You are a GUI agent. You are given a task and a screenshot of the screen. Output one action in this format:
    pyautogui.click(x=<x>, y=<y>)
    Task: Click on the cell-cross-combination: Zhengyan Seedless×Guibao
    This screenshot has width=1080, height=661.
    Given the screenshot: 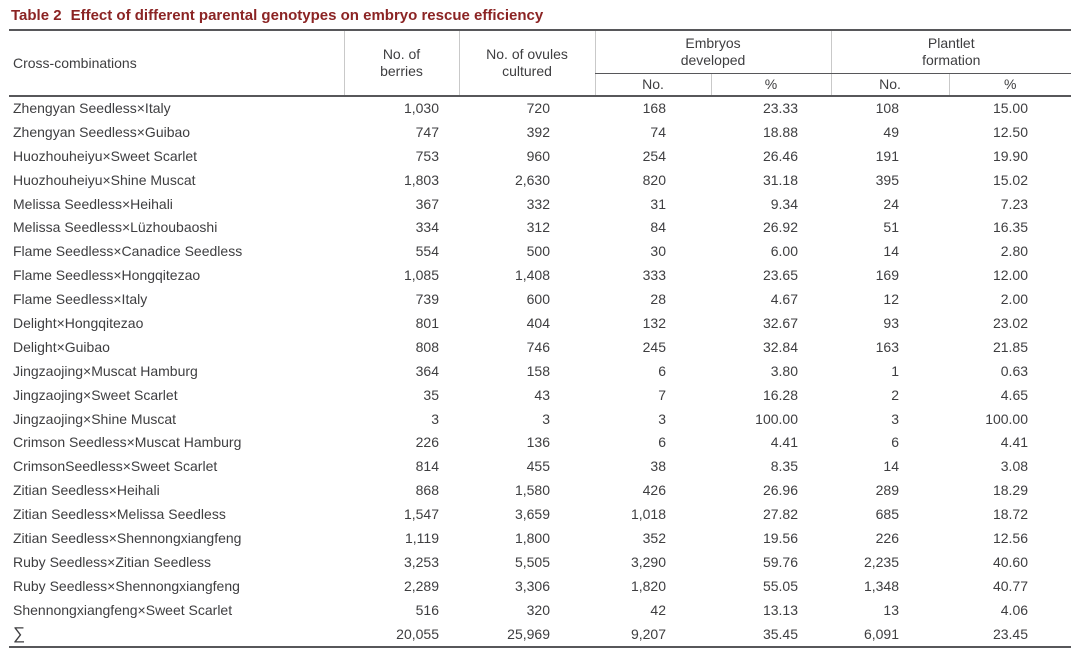 What is the action you would take?
    pyautogui.click(x=102, y=131)
    